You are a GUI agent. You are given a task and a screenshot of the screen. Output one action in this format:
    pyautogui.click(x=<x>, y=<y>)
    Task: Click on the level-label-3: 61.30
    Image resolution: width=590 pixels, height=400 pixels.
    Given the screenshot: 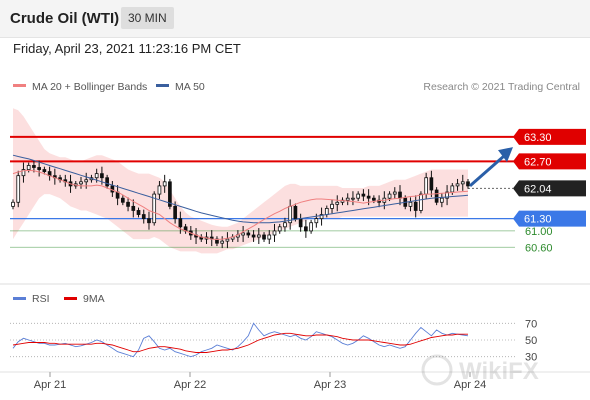 What is the action you would take?
    pyautogui.click(x=538, y=220)
    